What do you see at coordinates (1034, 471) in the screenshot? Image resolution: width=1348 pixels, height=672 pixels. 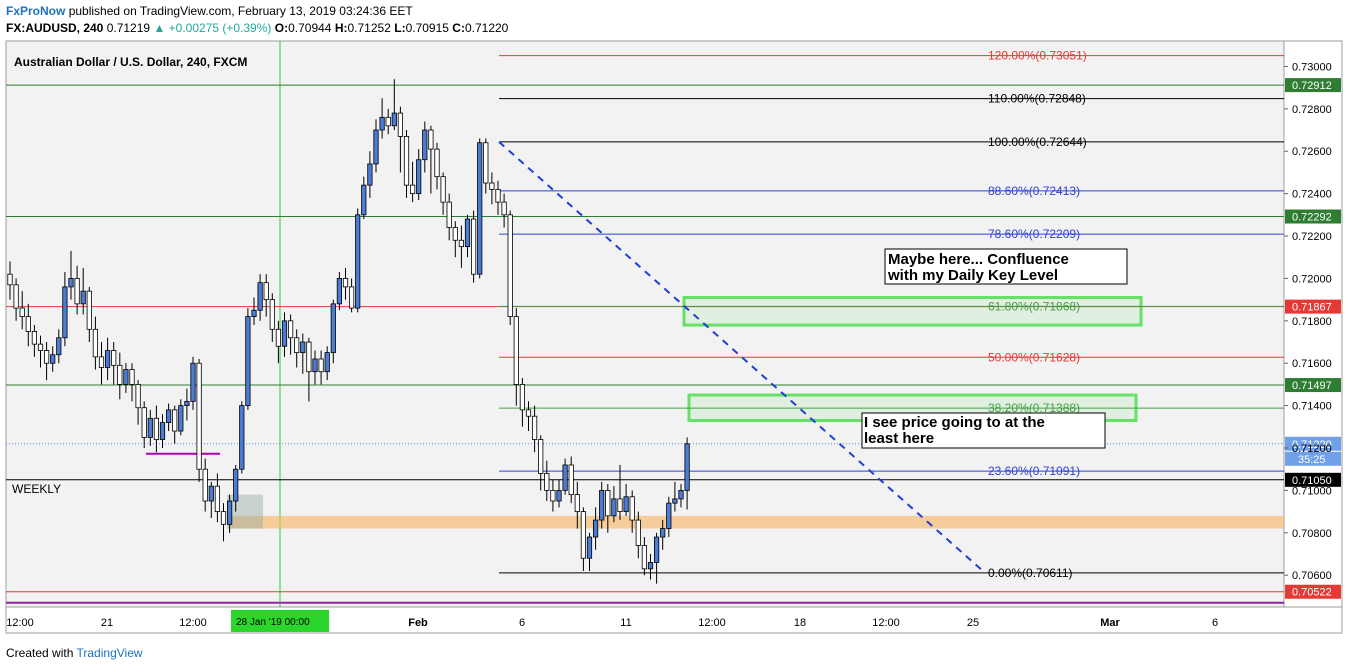 I see `fib-label: 23.60%(0.71091)` at bounding box center [1034, 471].